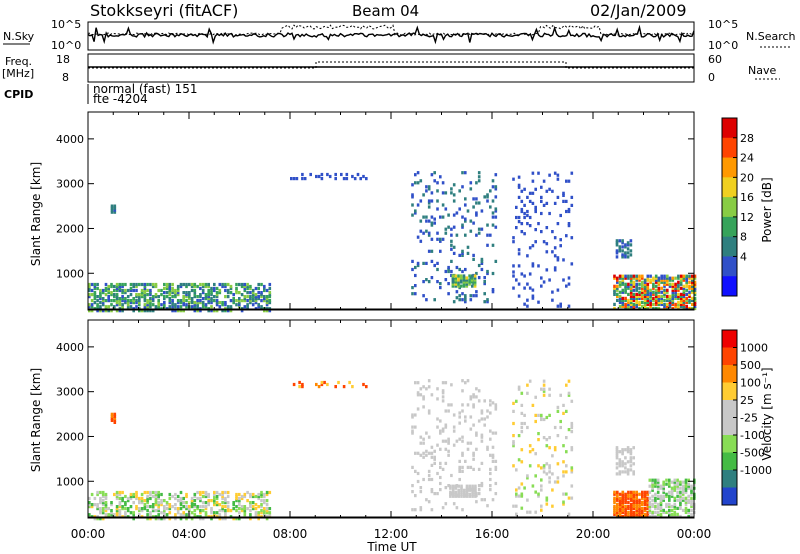  Describe the element at coordinates (70, 436) in the screenshot. I see `y-tick-label: 2000` at that location.